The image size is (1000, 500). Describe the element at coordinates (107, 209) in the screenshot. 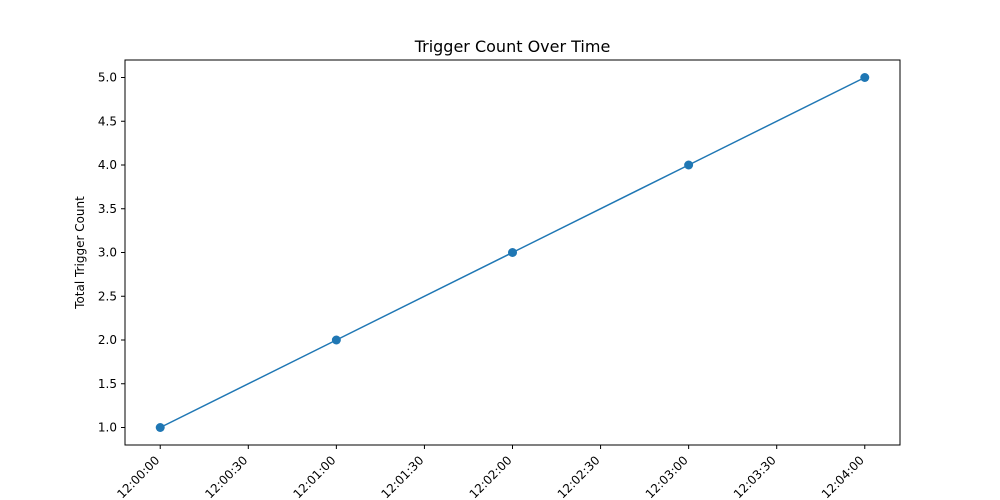

I see `y-tick-label: 3.5` at that location.